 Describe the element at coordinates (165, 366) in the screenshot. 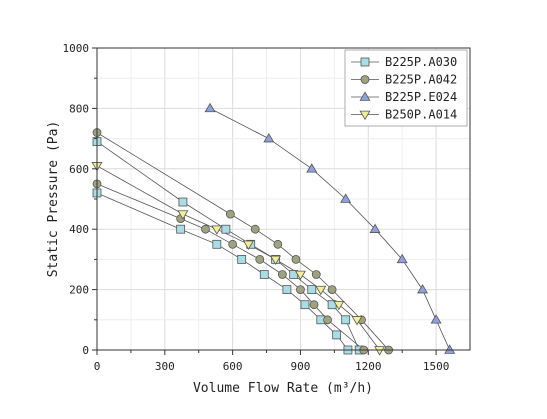

I see `x-tick-label: 300` at that location.